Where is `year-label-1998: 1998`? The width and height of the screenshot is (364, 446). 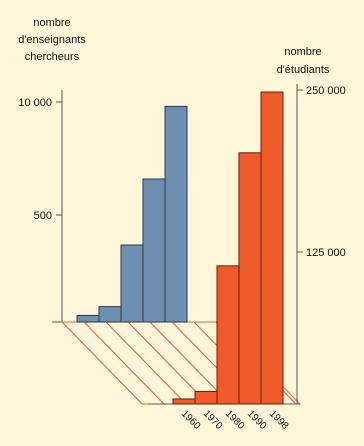
year-label-1998: 1998 is located at coordinates (279, 420).